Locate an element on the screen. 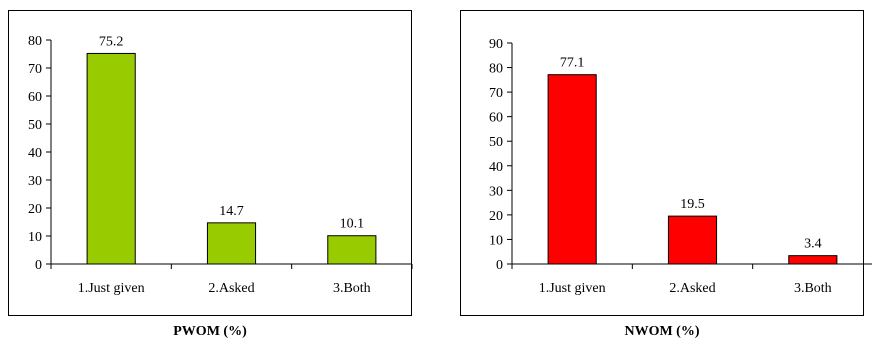 The height and width of the screenshot is (344, 872). pwom-y-tick-label: 0 is located at coordinates (38, 265).